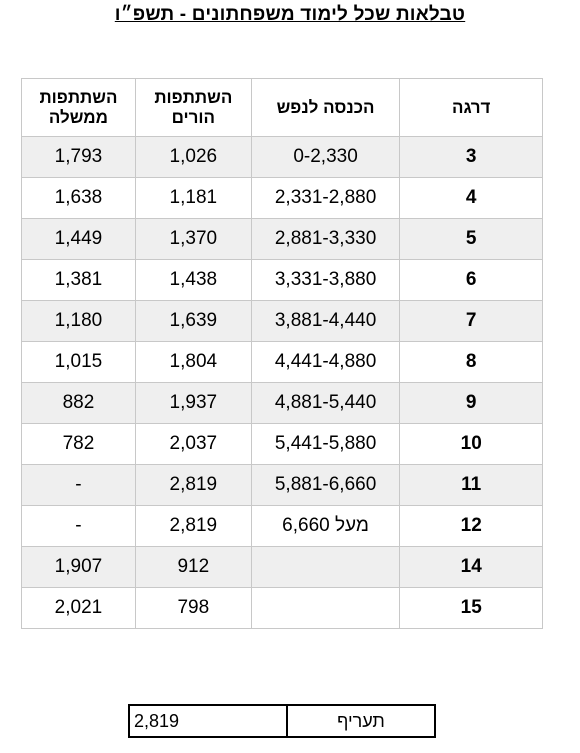 The image size is (580, 753). I want to click on cell-income: מעל 6,660, so click(325, 526).